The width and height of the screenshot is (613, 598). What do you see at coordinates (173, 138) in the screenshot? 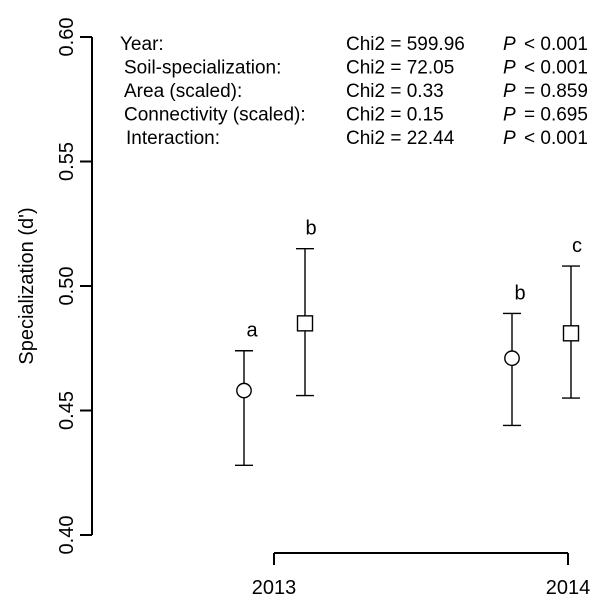
I see `stats-term: Interaction:` at bounding box center [173, 138].